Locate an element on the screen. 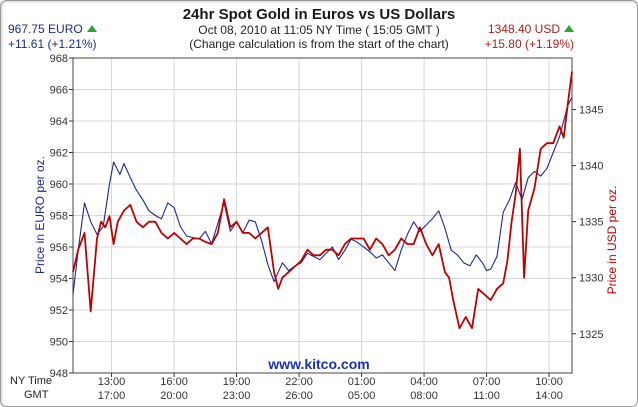 This screenshot has height=407, width=638. left-tick-label: 948 is located at coordinates (59, 374).